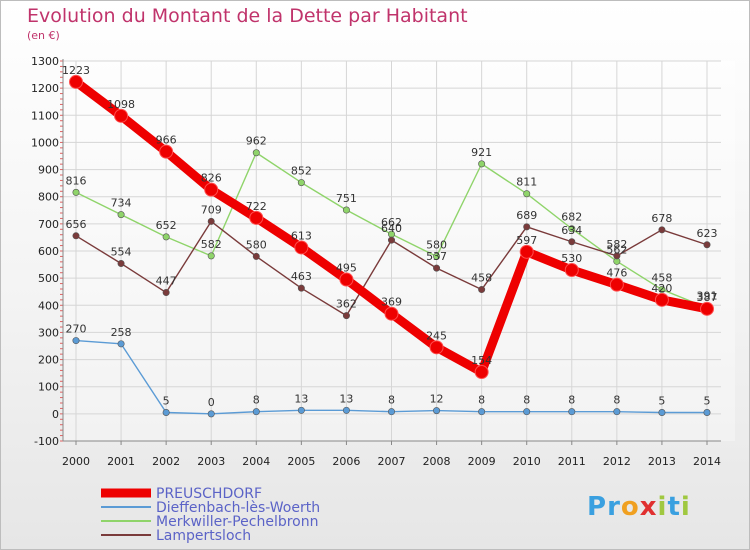 This screenshot has height=550, width=750. What do you see at coordinates (597, 507) in the screenshot?
I see `logo-letter: P` at bounding box center [597, 507].